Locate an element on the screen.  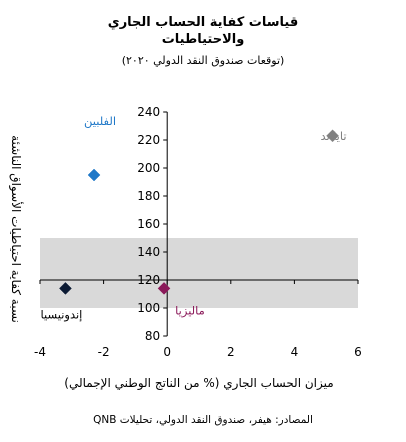
y-tick-label: 140 is located at coordinates (148, 252).